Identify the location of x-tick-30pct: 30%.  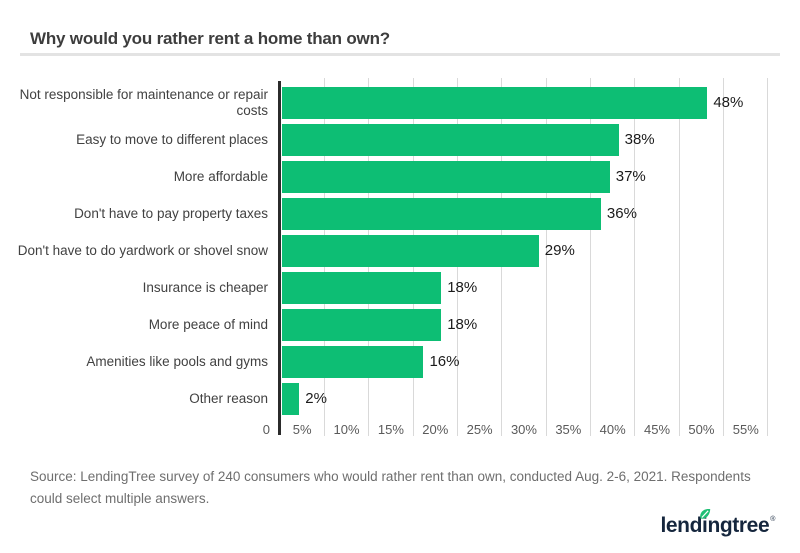
(523, 429).